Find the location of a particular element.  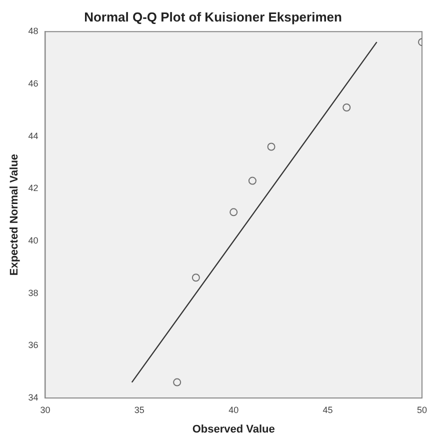

y-tick-label: 42 is located at coordinates (33, 188).